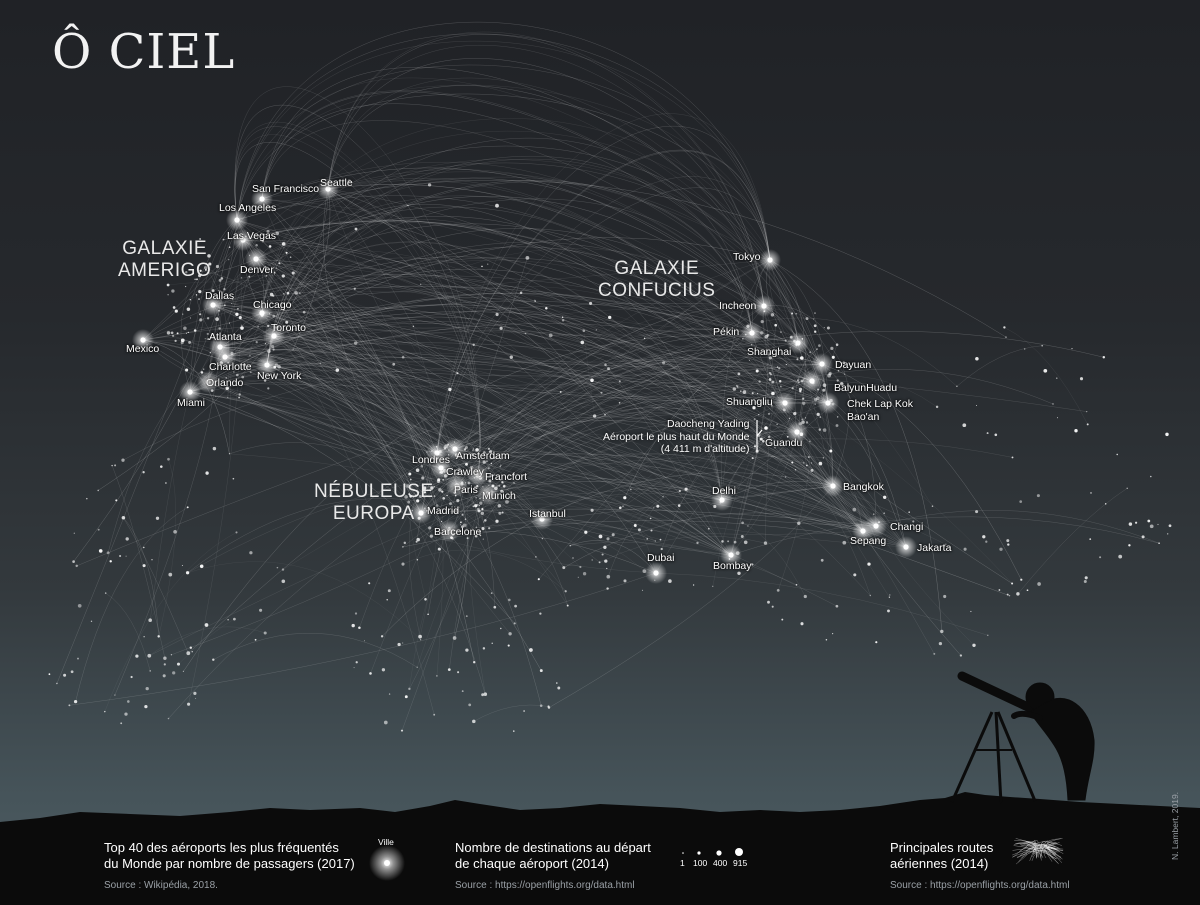 The width and height of the screenshot is (1200, 905). Describe the element at coordinates (682, 863) in the screenshot. I see `scale-label-1: 1` at that location.